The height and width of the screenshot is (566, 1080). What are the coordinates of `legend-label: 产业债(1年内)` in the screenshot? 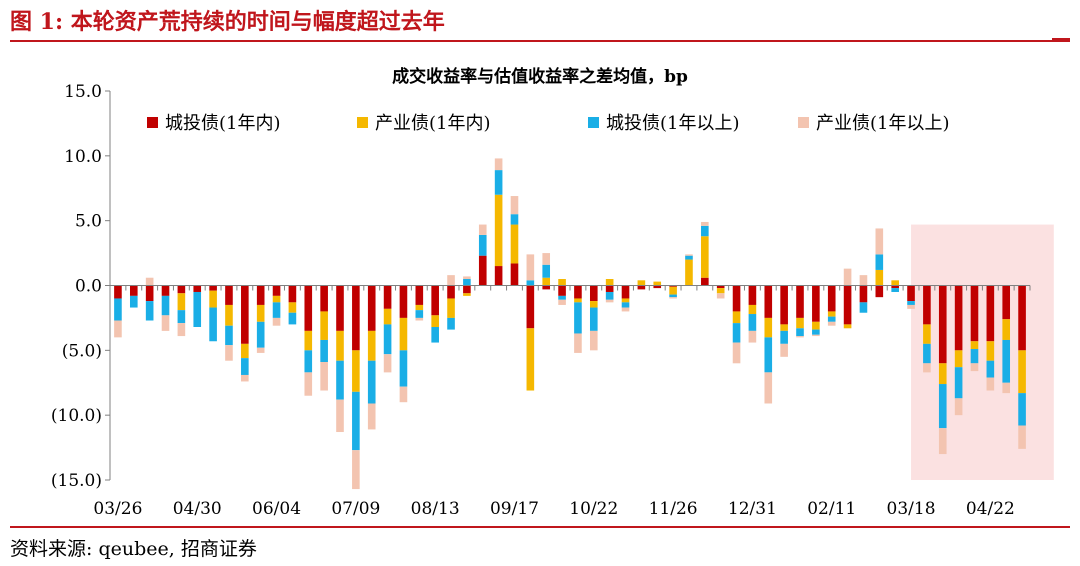 It's located at (433, 123).